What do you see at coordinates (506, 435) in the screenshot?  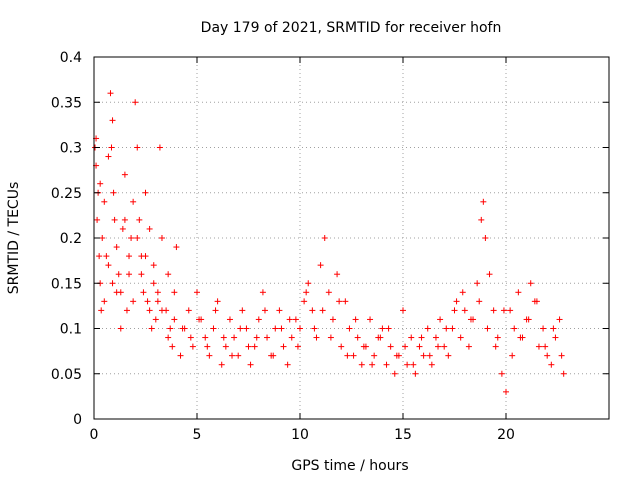 I see `x-tick-label: 20` at bounding box center [506, 435].